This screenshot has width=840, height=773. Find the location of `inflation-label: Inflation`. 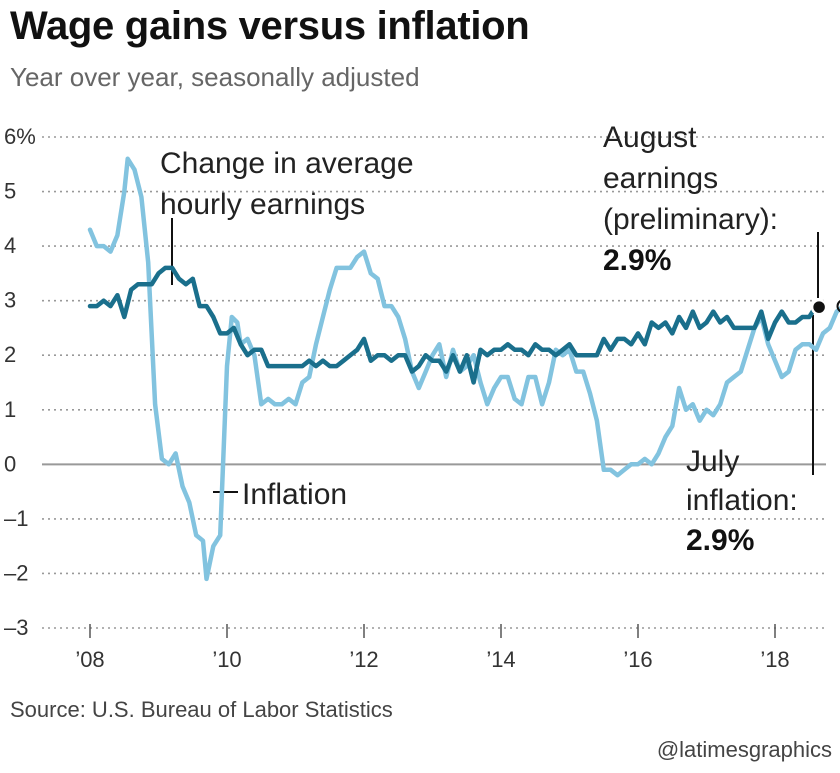

inflation-label: Inflation is located at coordinates (294, 494).